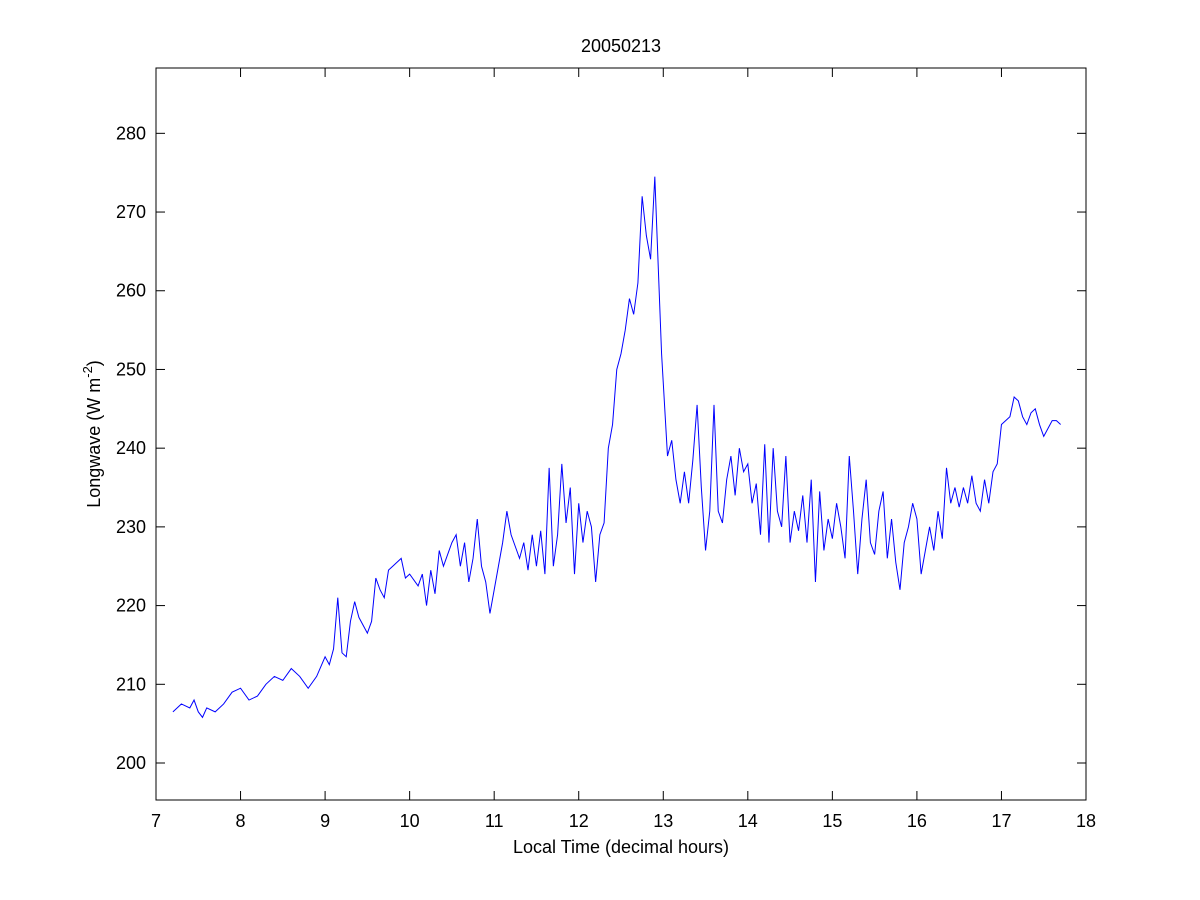 The height and width of the screenshot is (900, 1200). I want to click on y-axis-label-exponent: -2, so click(87, 372).